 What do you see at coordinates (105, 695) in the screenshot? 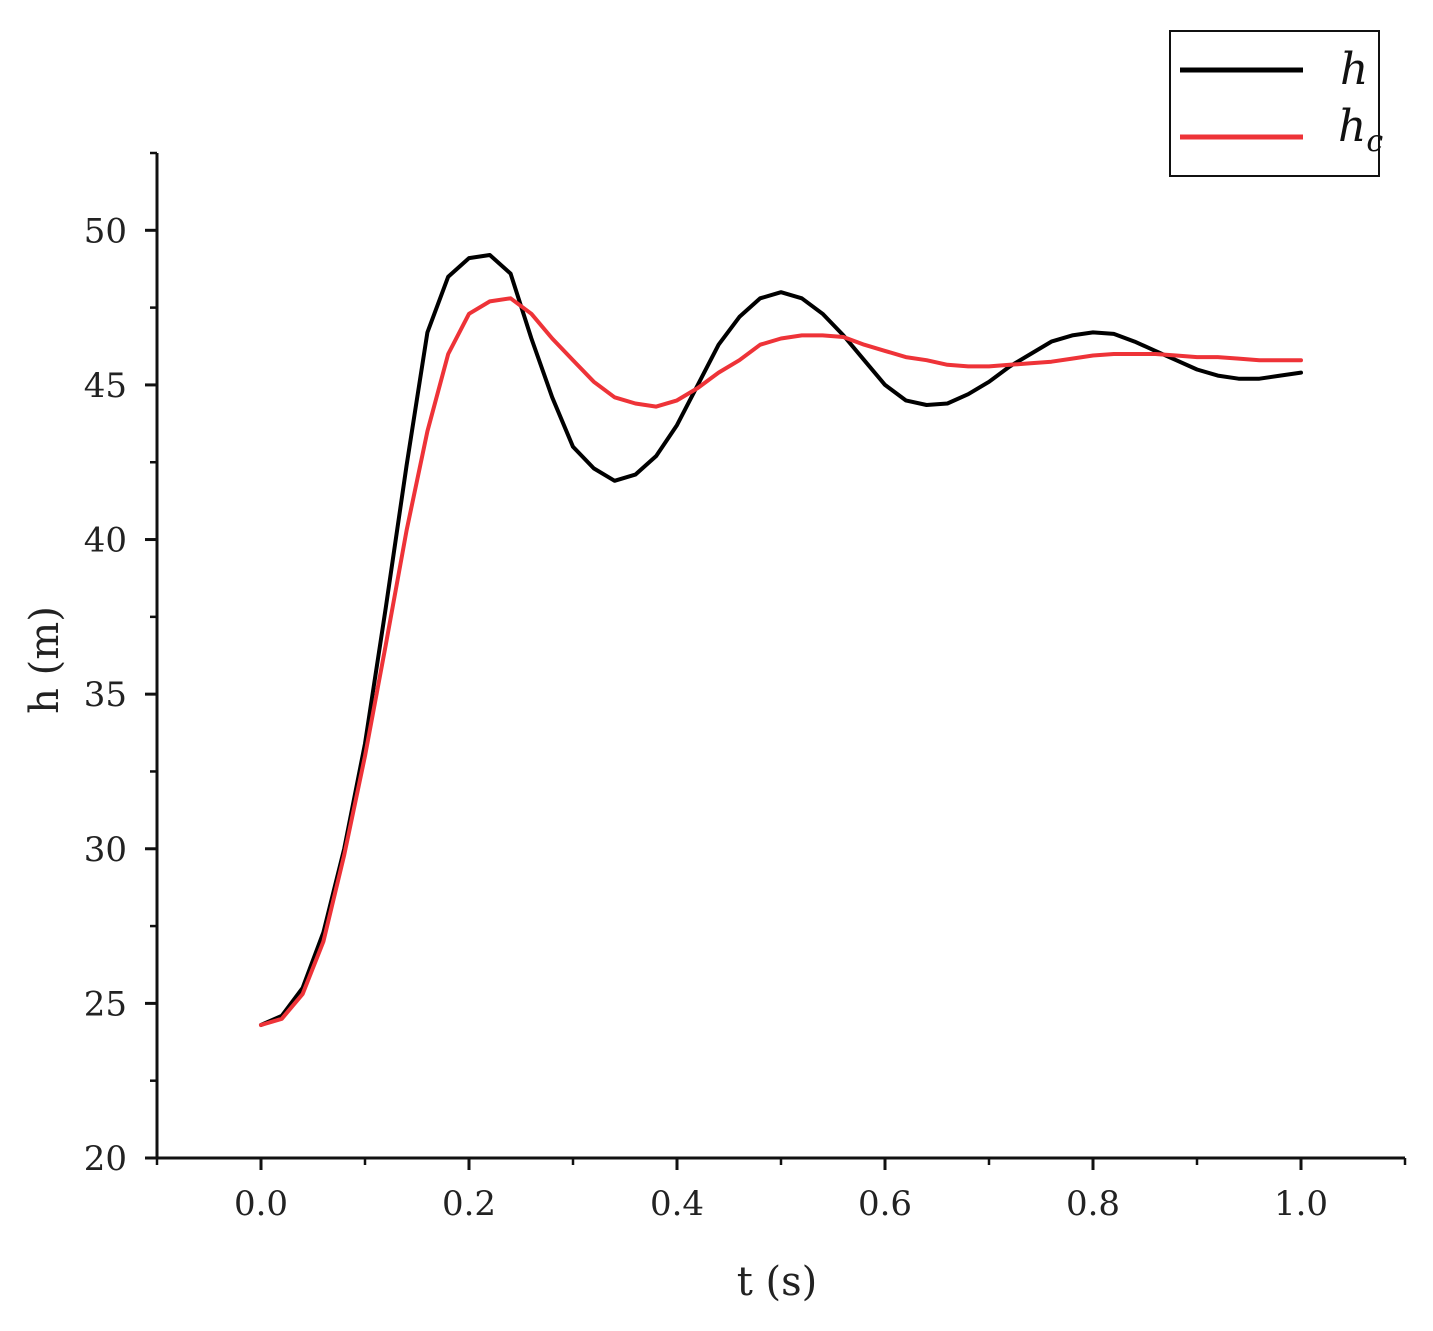
I see `y-tick-label: 35` at bounding box center [105, 695].